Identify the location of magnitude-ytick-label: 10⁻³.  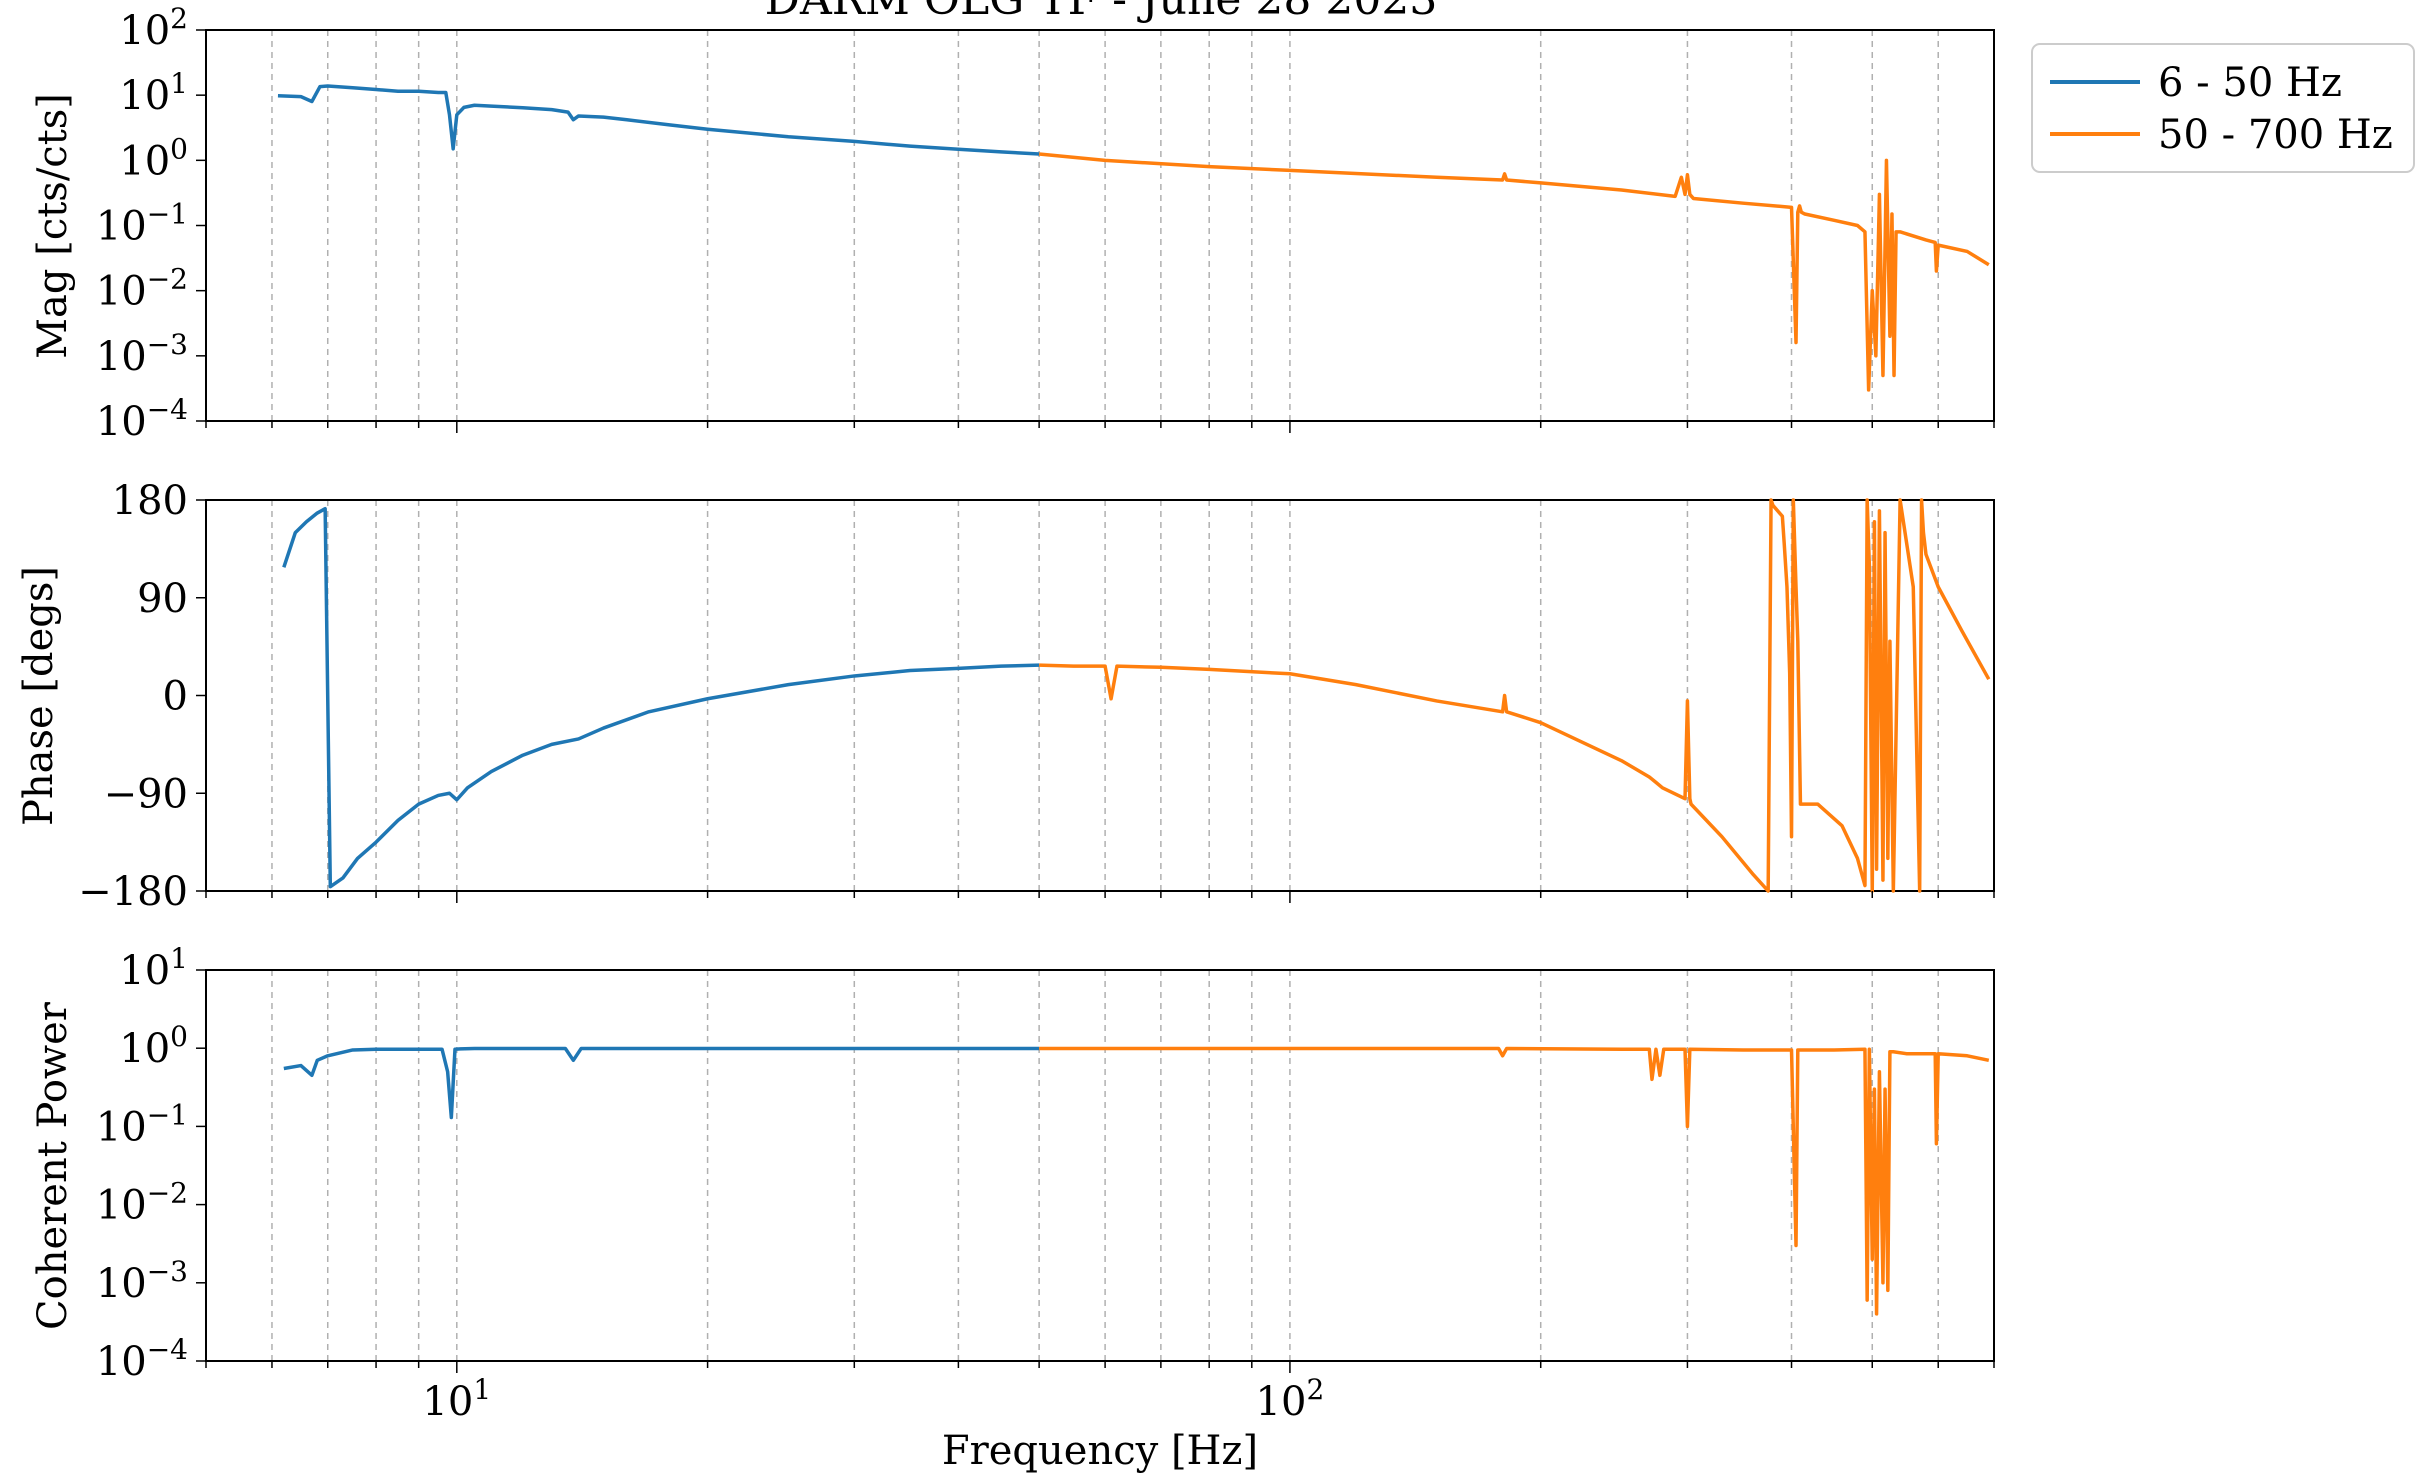
(142, 354).